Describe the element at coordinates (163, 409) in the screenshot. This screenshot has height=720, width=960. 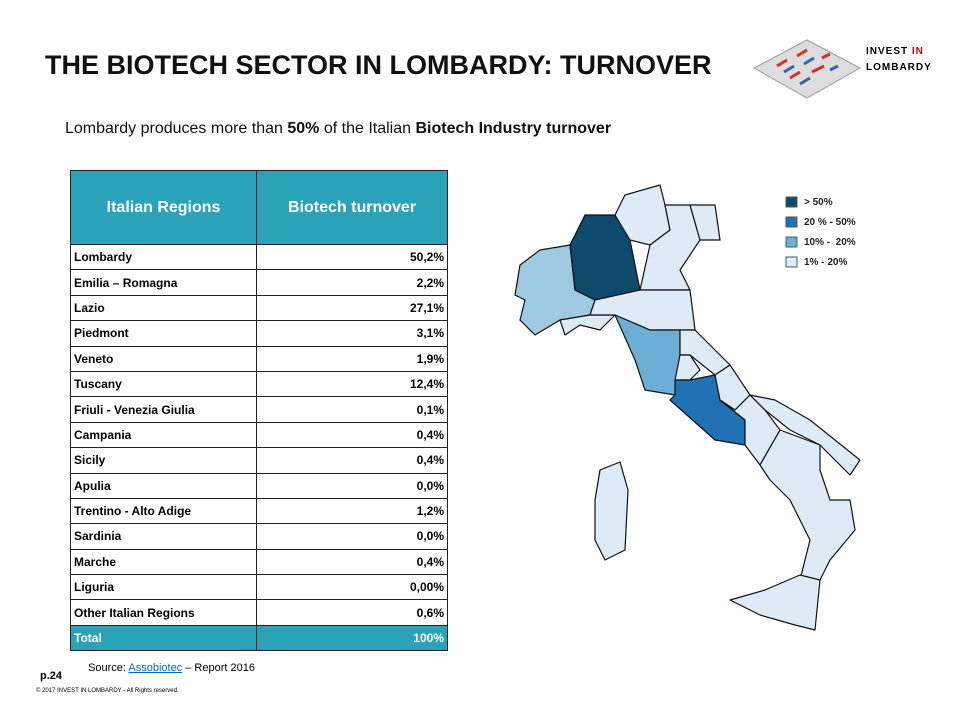
I see `region-cell: Friuli - Venezia Giulia` at that location.